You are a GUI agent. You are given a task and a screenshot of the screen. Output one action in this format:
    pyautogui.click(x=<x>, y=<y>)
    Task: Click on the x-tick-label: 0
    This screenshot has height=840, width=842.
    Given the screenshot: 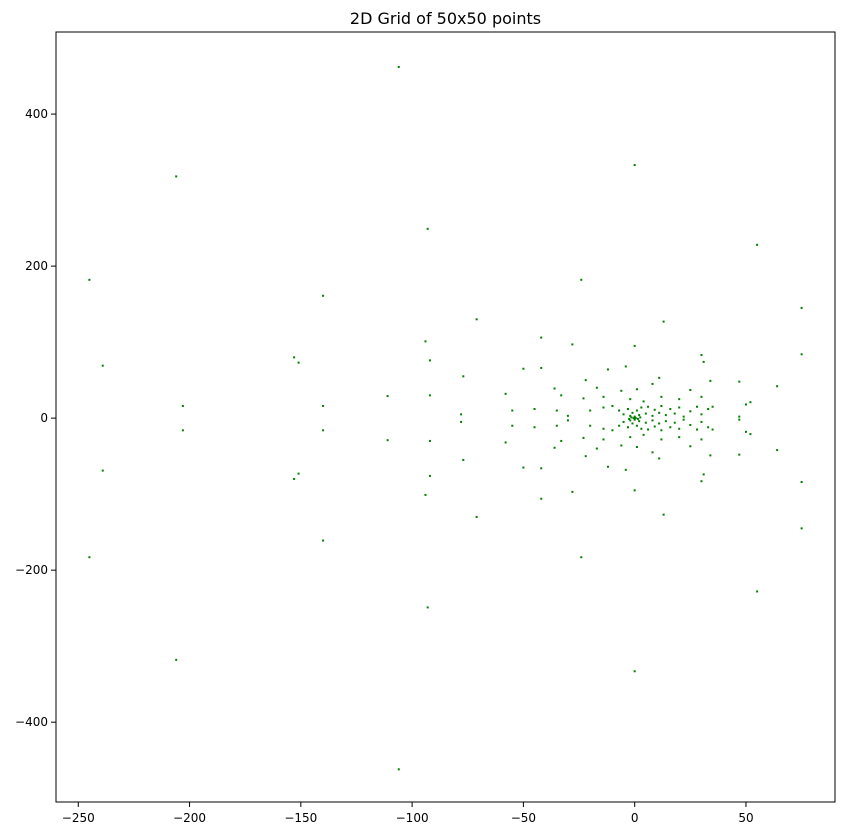 What is the action you would take?
    pyautogui.click(x=635, y=818)
    